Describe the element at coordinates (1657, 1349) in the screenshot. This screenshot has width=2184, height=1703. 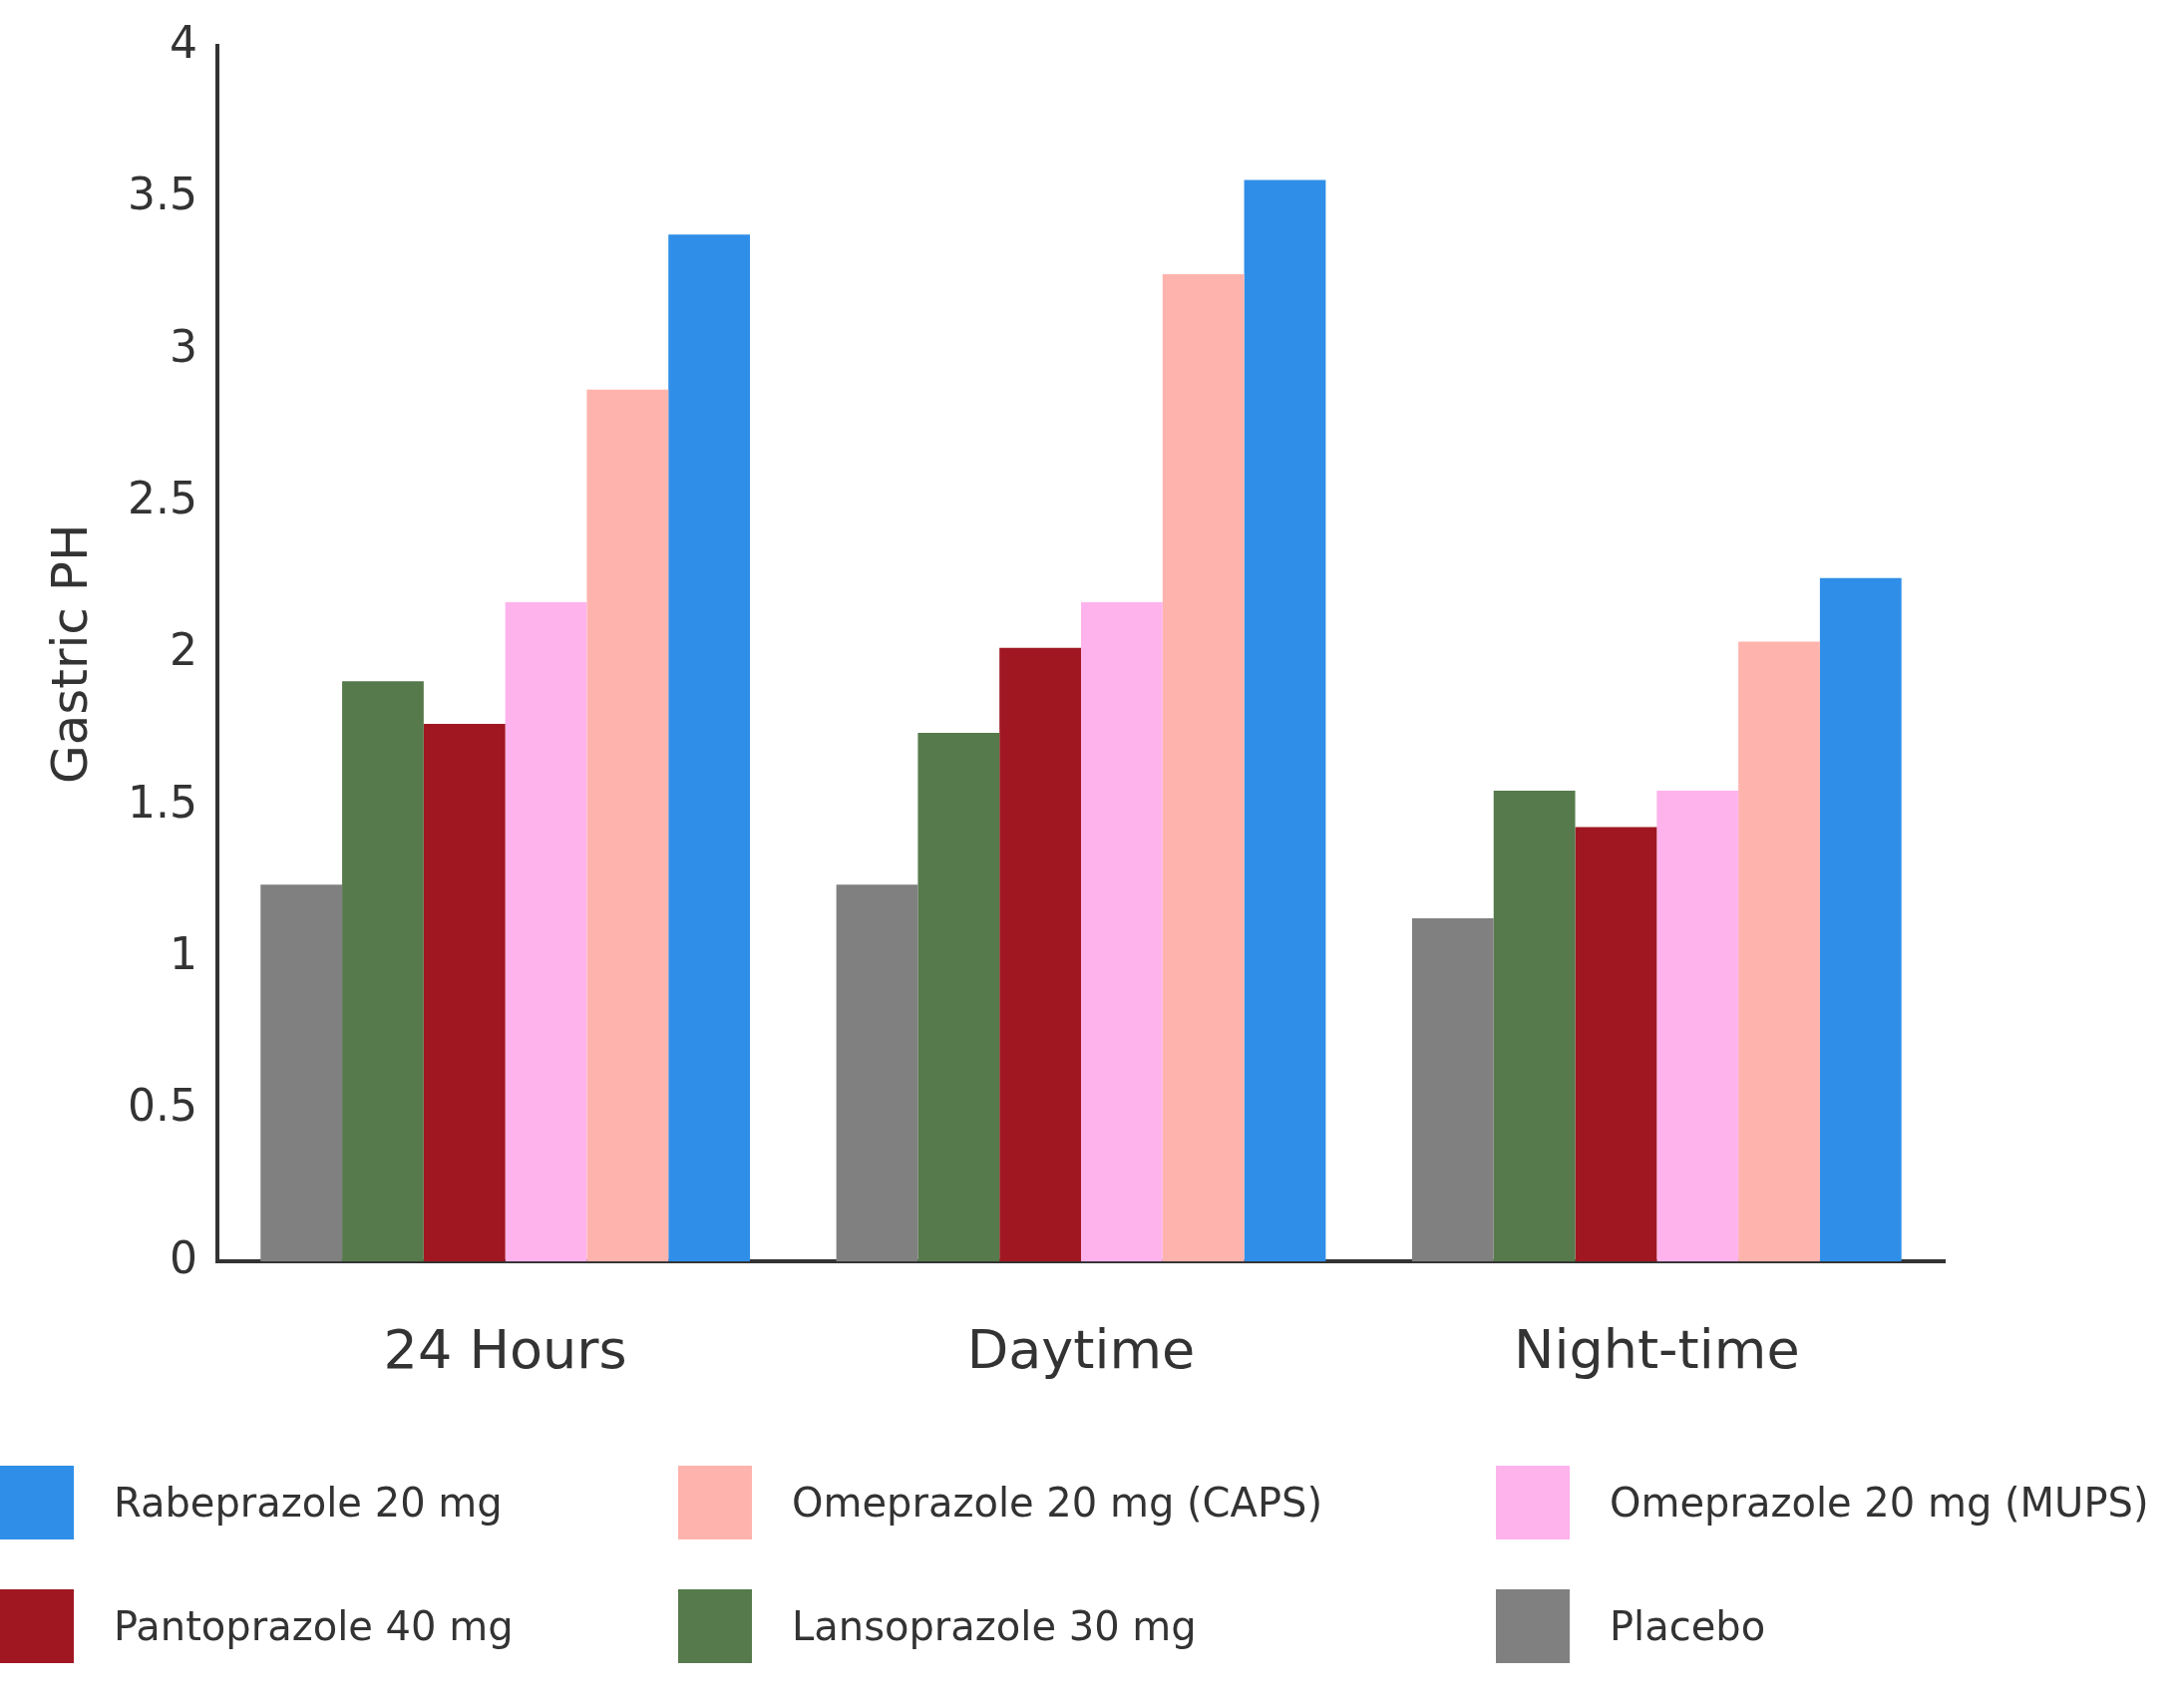
I see `x-tick-label: Night-time` at that location.